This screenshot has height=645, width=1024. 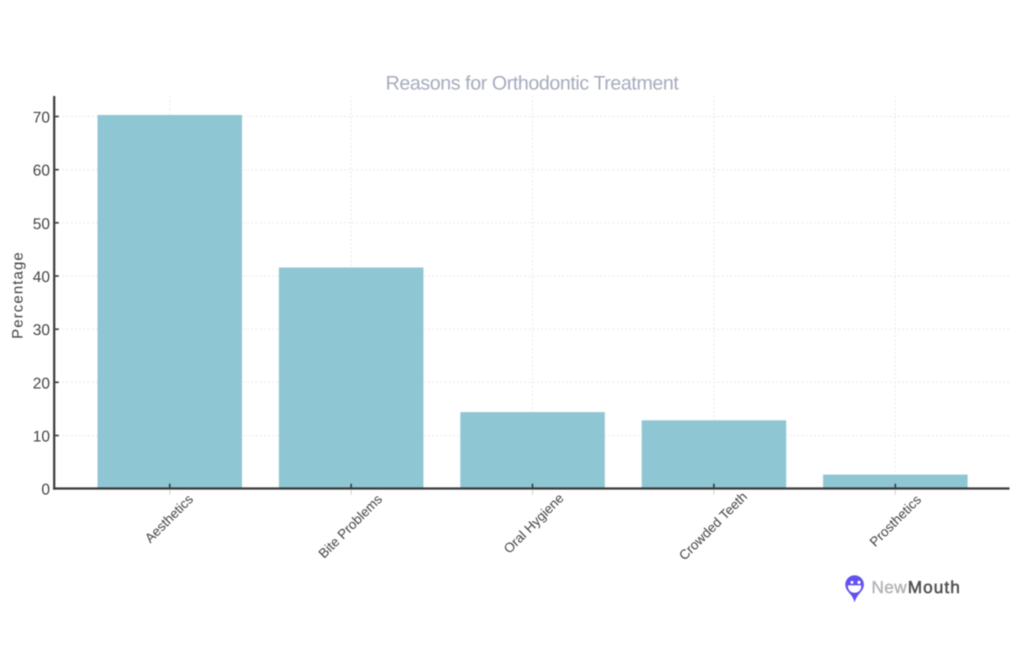 I want to click on svg-text: 20, so click(x=42, y=383).